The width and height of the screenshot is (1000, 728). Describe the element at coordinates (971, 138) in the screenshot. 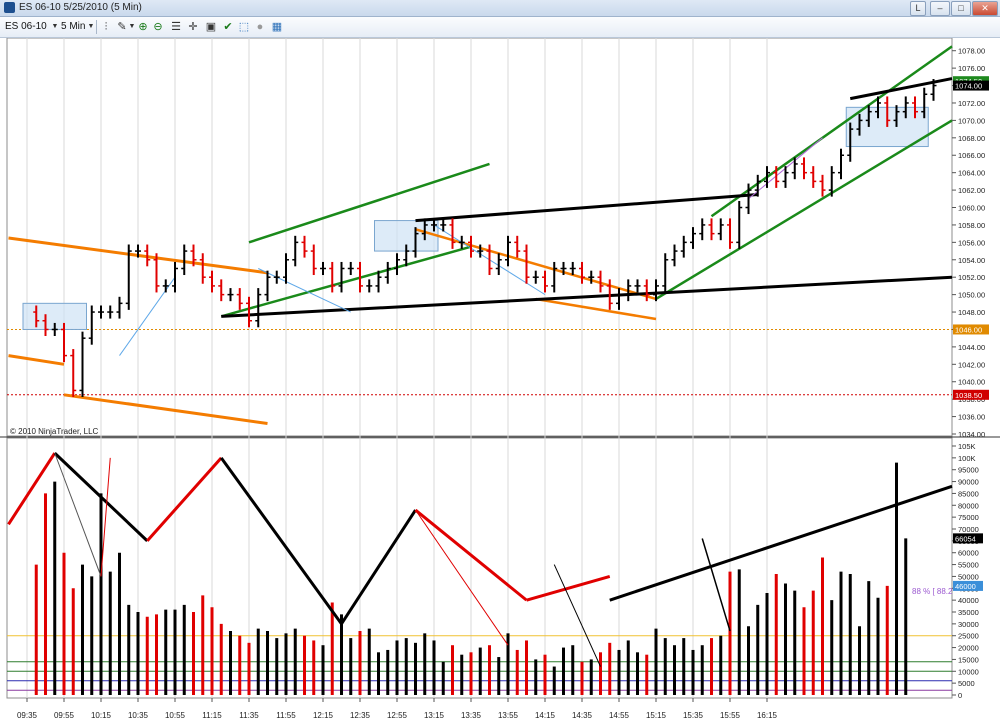

I see `price-axis-label: 1068.00` at that location.